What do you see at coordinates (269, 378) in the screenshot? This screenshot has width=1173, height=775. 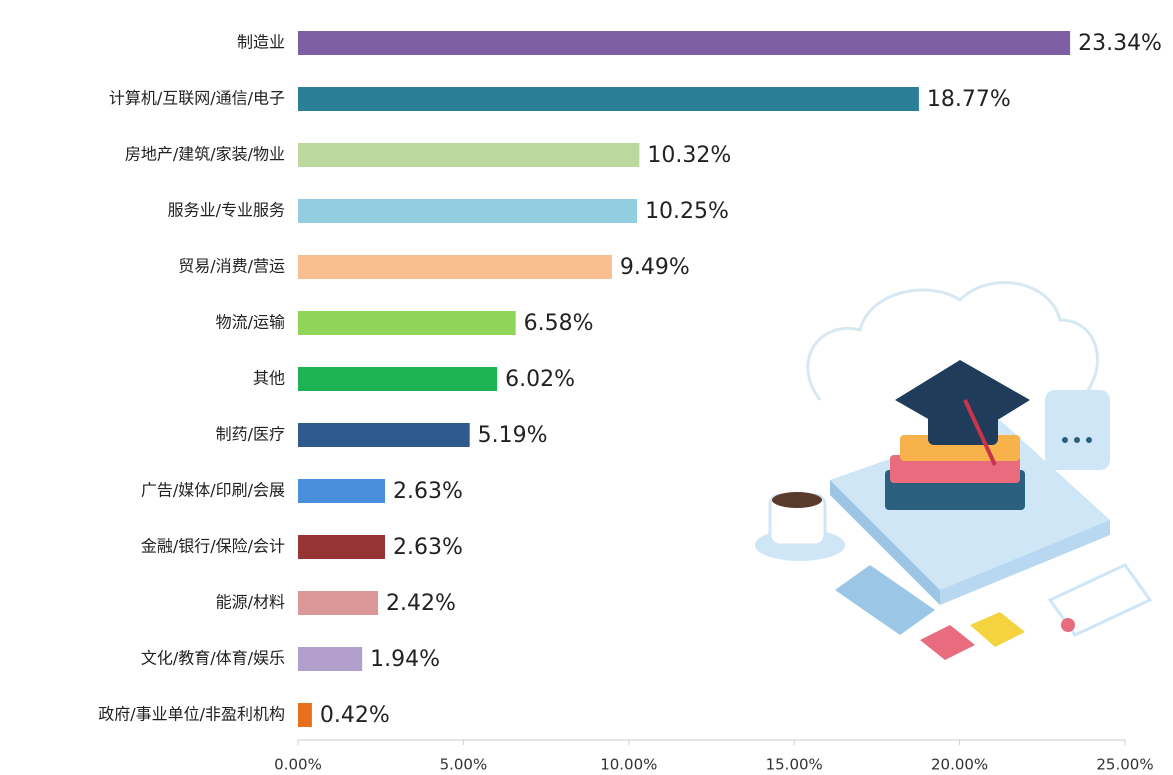 I see `category-label: 其他` at bounding box center [269, 378].